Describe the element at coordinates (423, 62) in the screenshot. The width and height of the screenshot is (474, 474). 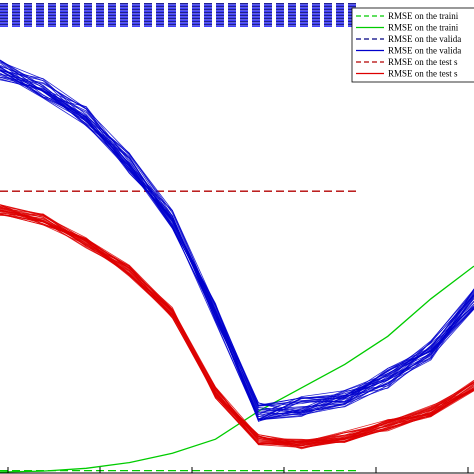
I see `legend-entry-4: RMSE on the test s` at that location.